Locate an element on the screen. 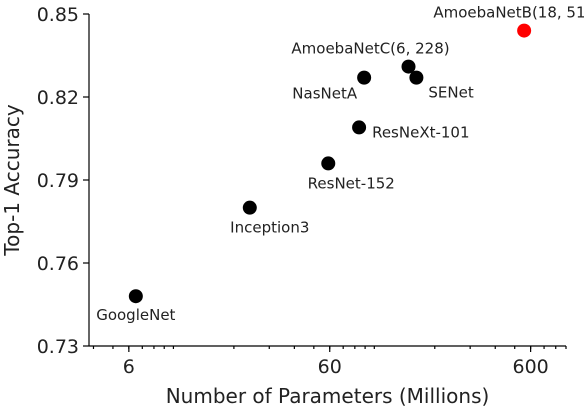  x-tick-label: 600 is located at coordinates (530, 367).